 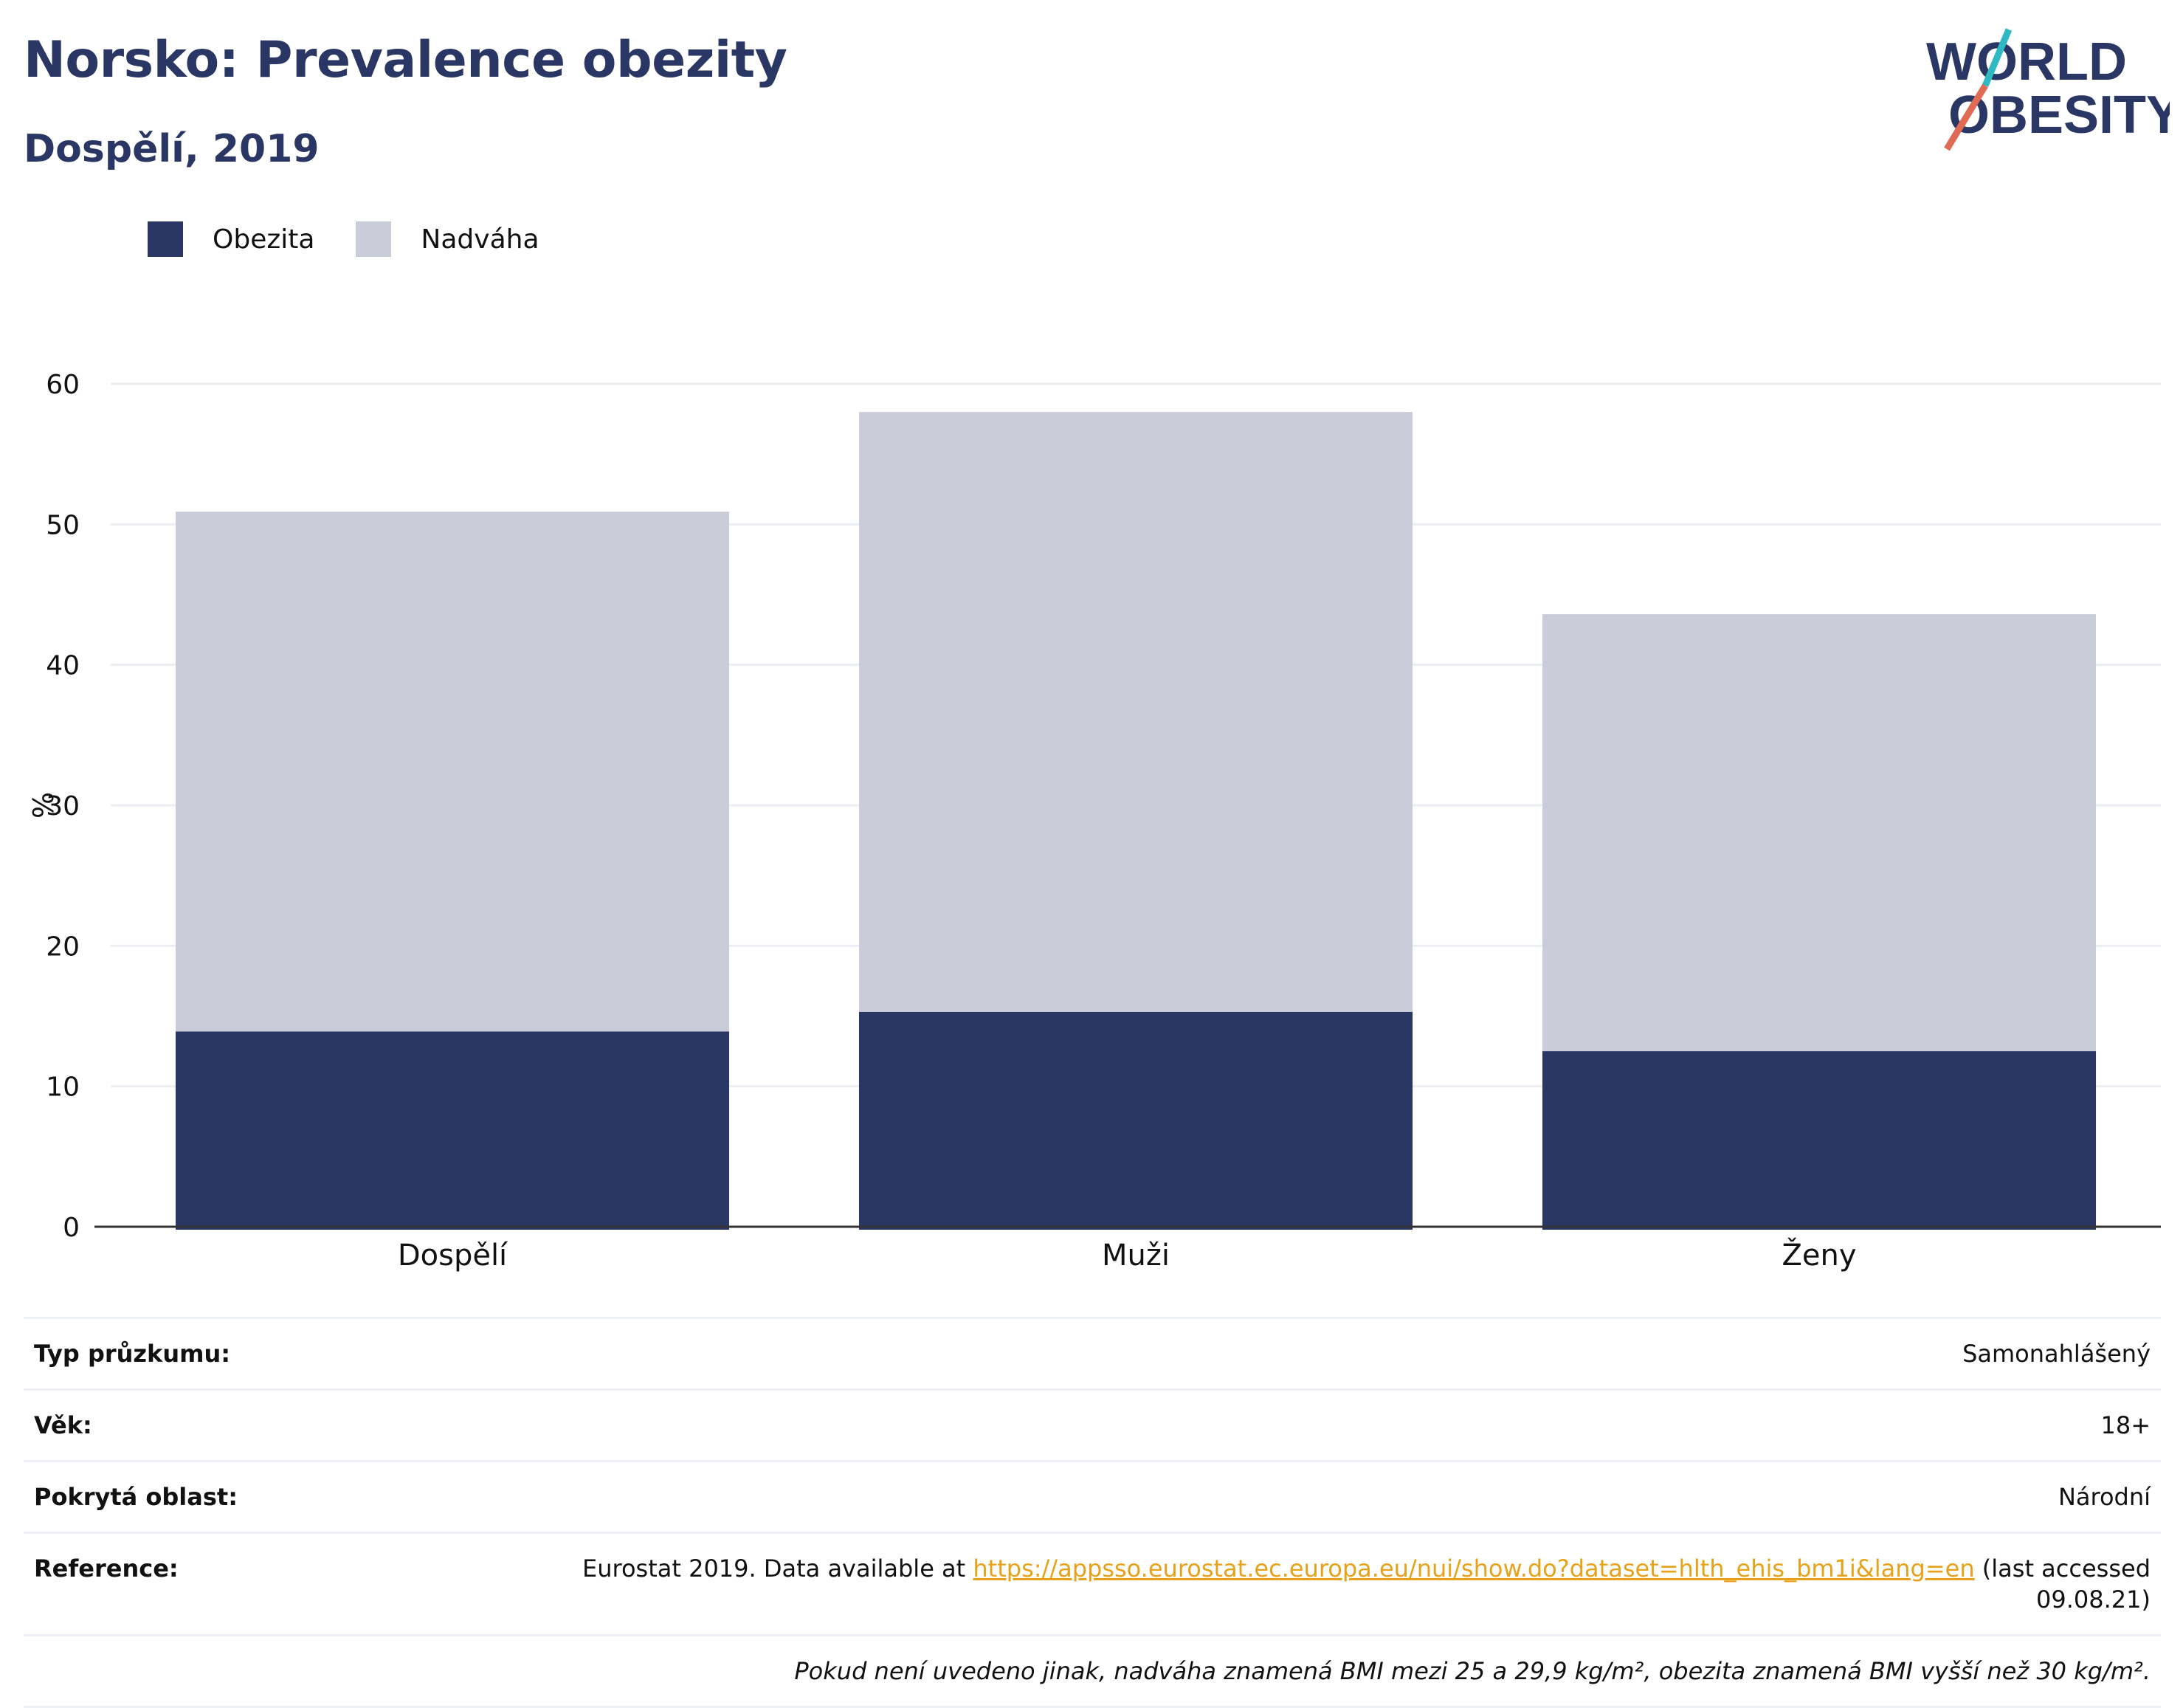 What do you see at coordinates (1136, 1256) in the screenshot?
I see `x-tick-label: Muži` at bounding box center [1136, 1256].